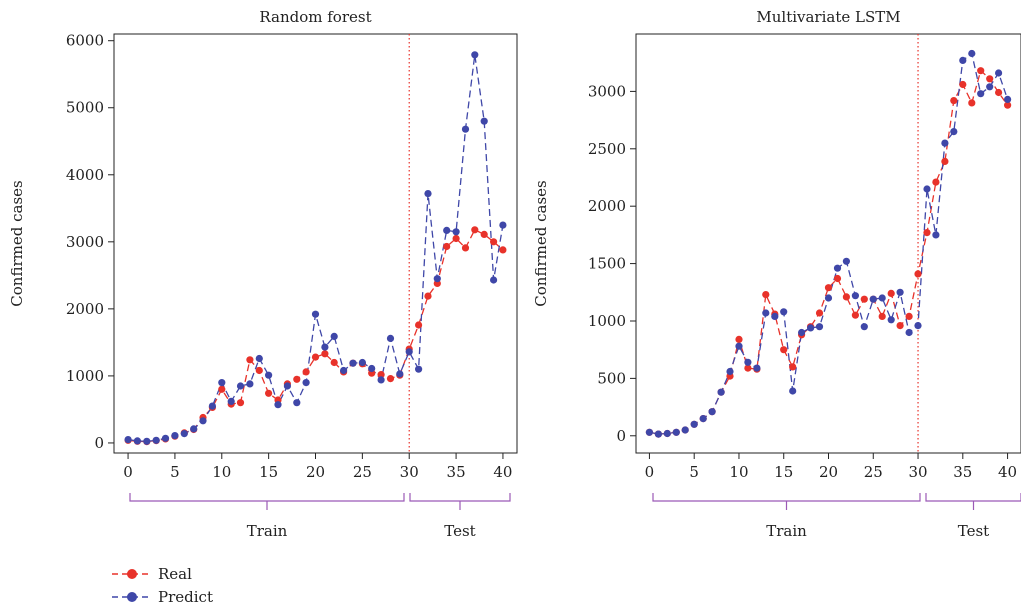 The height and width of the screenshot is (613, 1021). Describe the element at coordinates (85, 41) in the screenshot. I see `y-tick-label: 6000` at that location.